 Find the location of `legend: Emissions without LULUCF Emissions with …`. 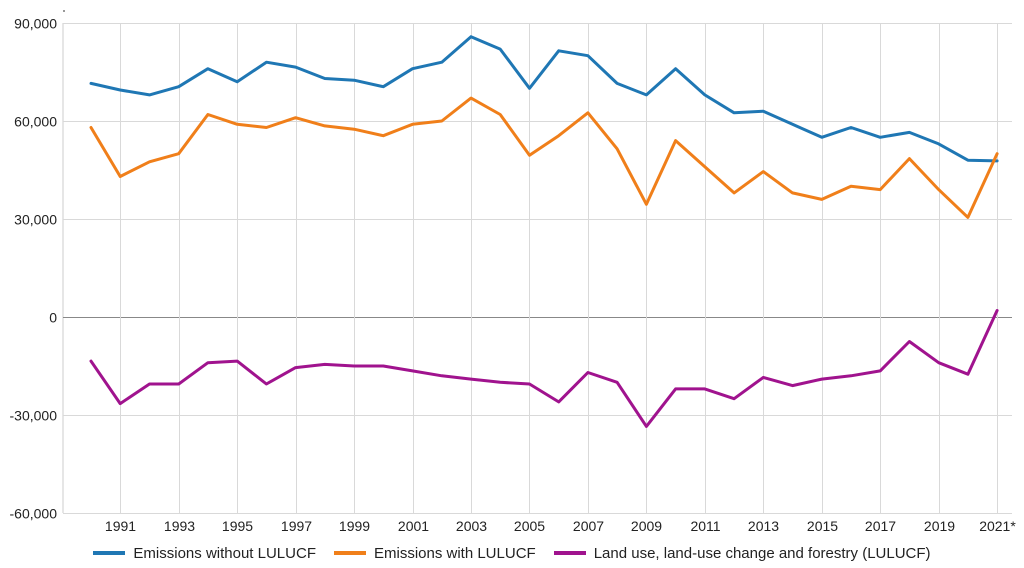

legend: Emissions without LULUCF Emissions with … is located at coordinates (512, 553).